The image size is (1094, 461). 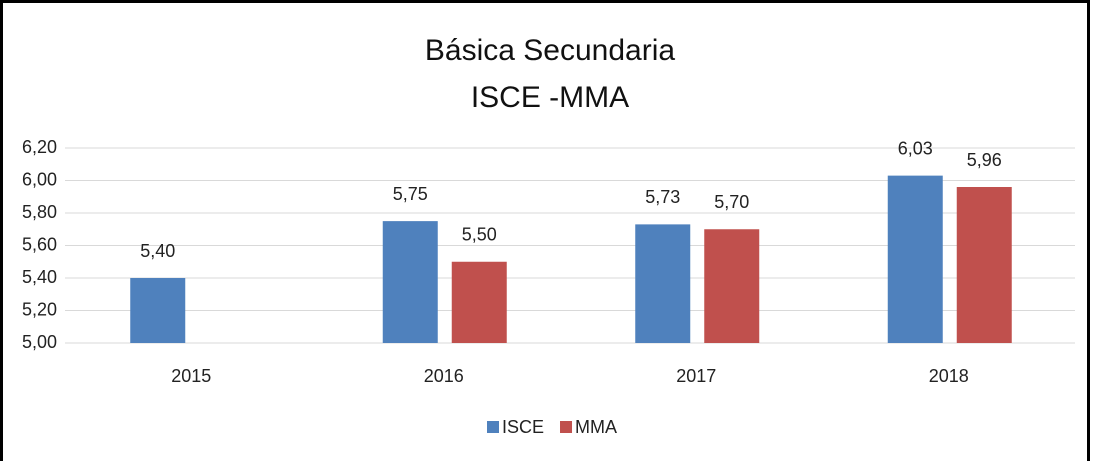 What do you see at coordinates (157, 251) in the screenshot?
I see `value-label: 5,40` at bounding box center [157, 251].